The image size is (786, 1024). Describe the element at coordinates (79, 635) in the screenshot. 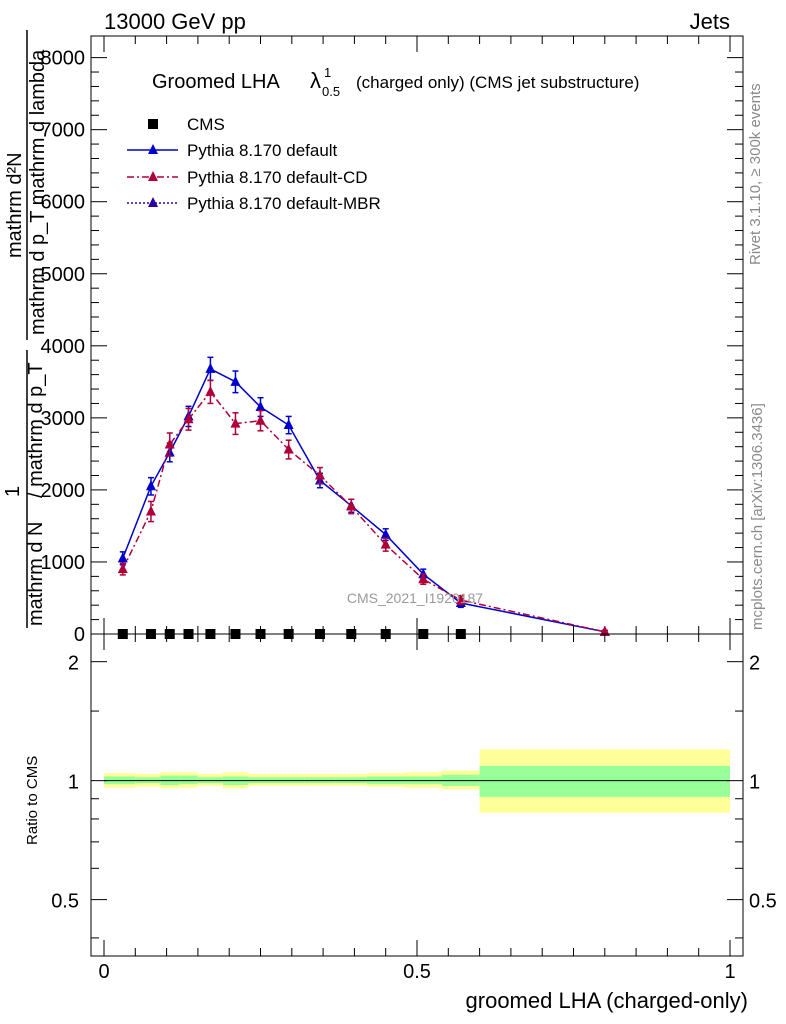

I see `main-y-tick-label: 0` at that location.